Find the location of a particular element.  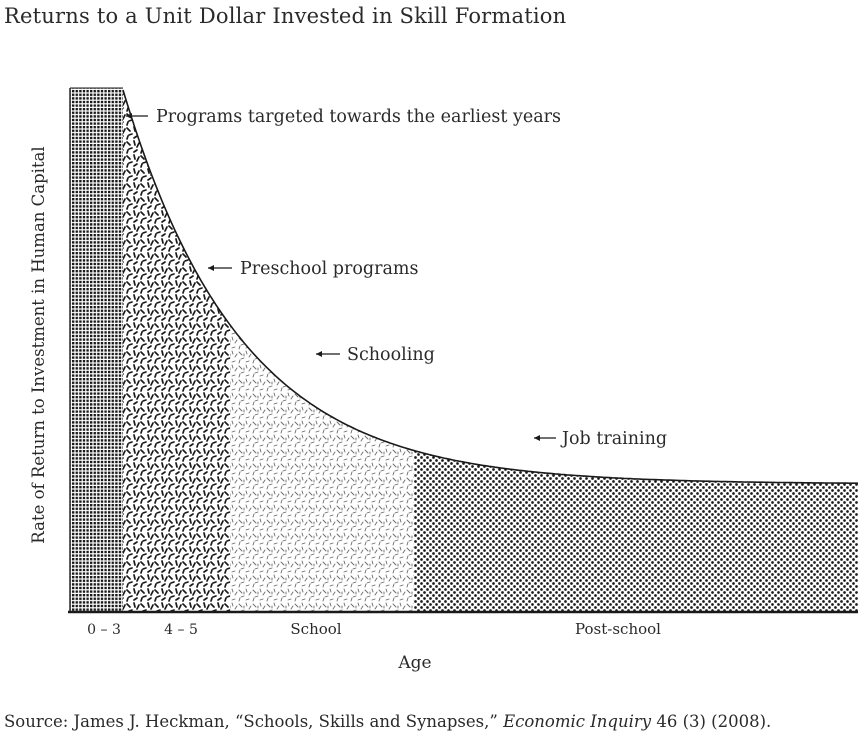

tick-label-4-5: 4 – 5 is located at coordinates (181, 630).